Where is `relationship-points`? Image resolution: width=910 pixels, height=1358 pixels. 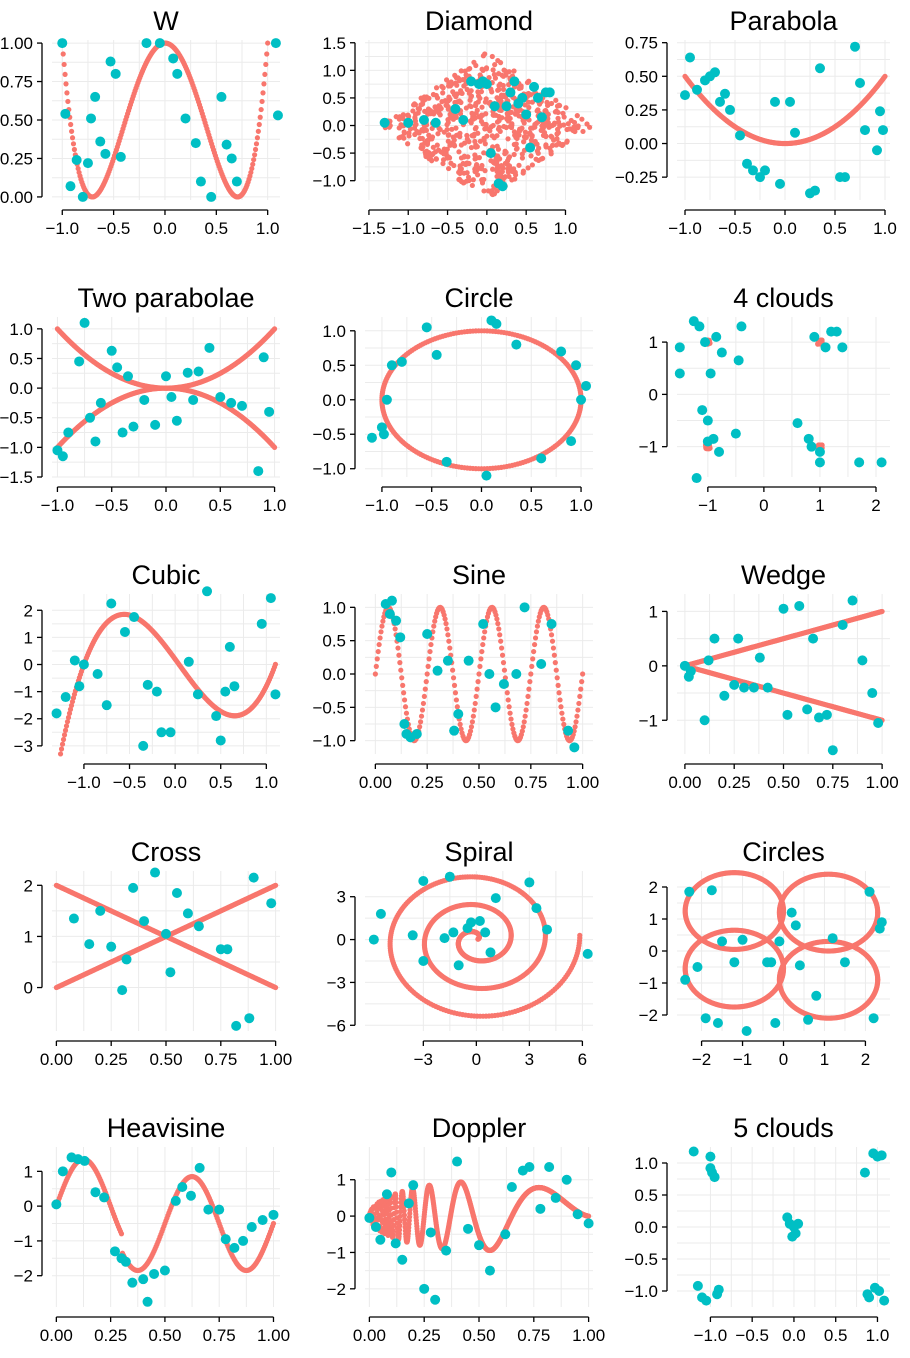
relationship-points is located at coordinates (487, 124).